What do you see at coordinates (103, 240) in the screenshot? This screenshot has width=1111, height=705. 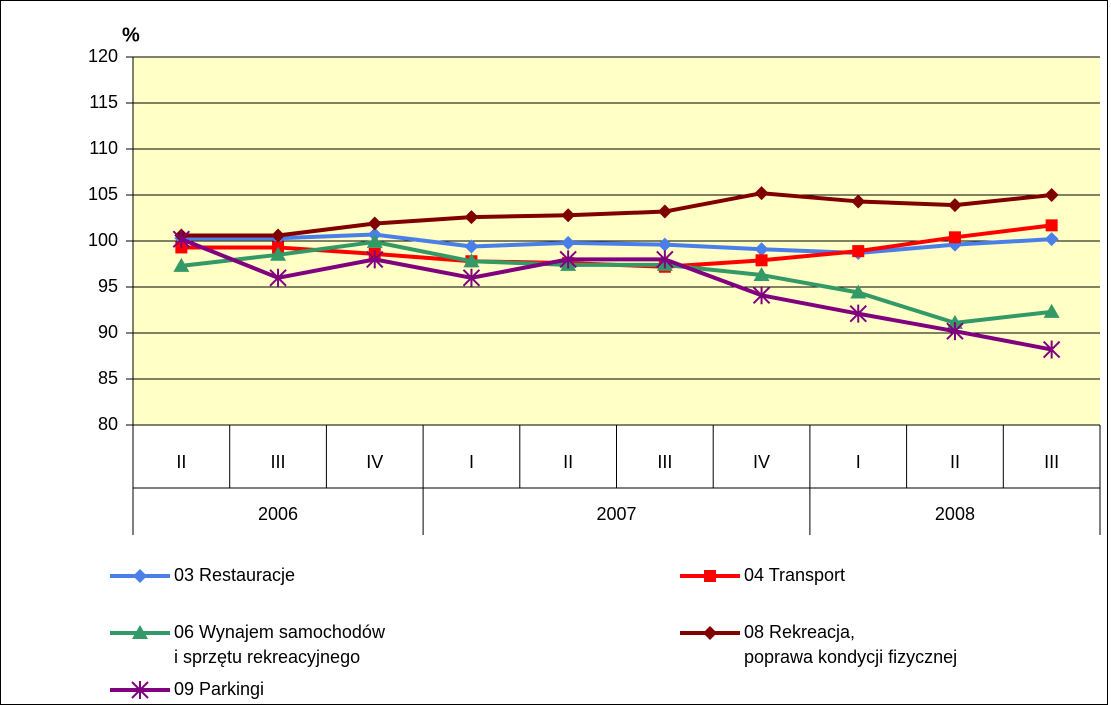 I see `y-tick-label: 100` at bounding box center [103, 240].